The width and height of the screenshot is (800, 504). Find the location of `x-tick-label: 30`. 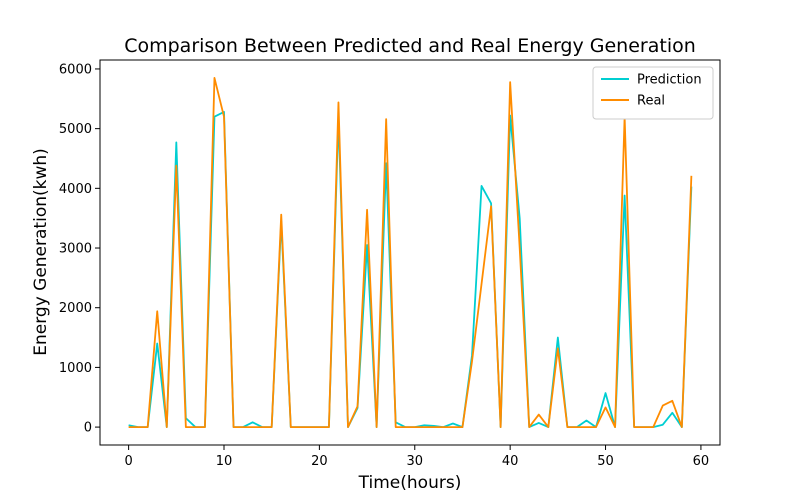

x-tick-label: 30 is located at coordinates (414, 461).